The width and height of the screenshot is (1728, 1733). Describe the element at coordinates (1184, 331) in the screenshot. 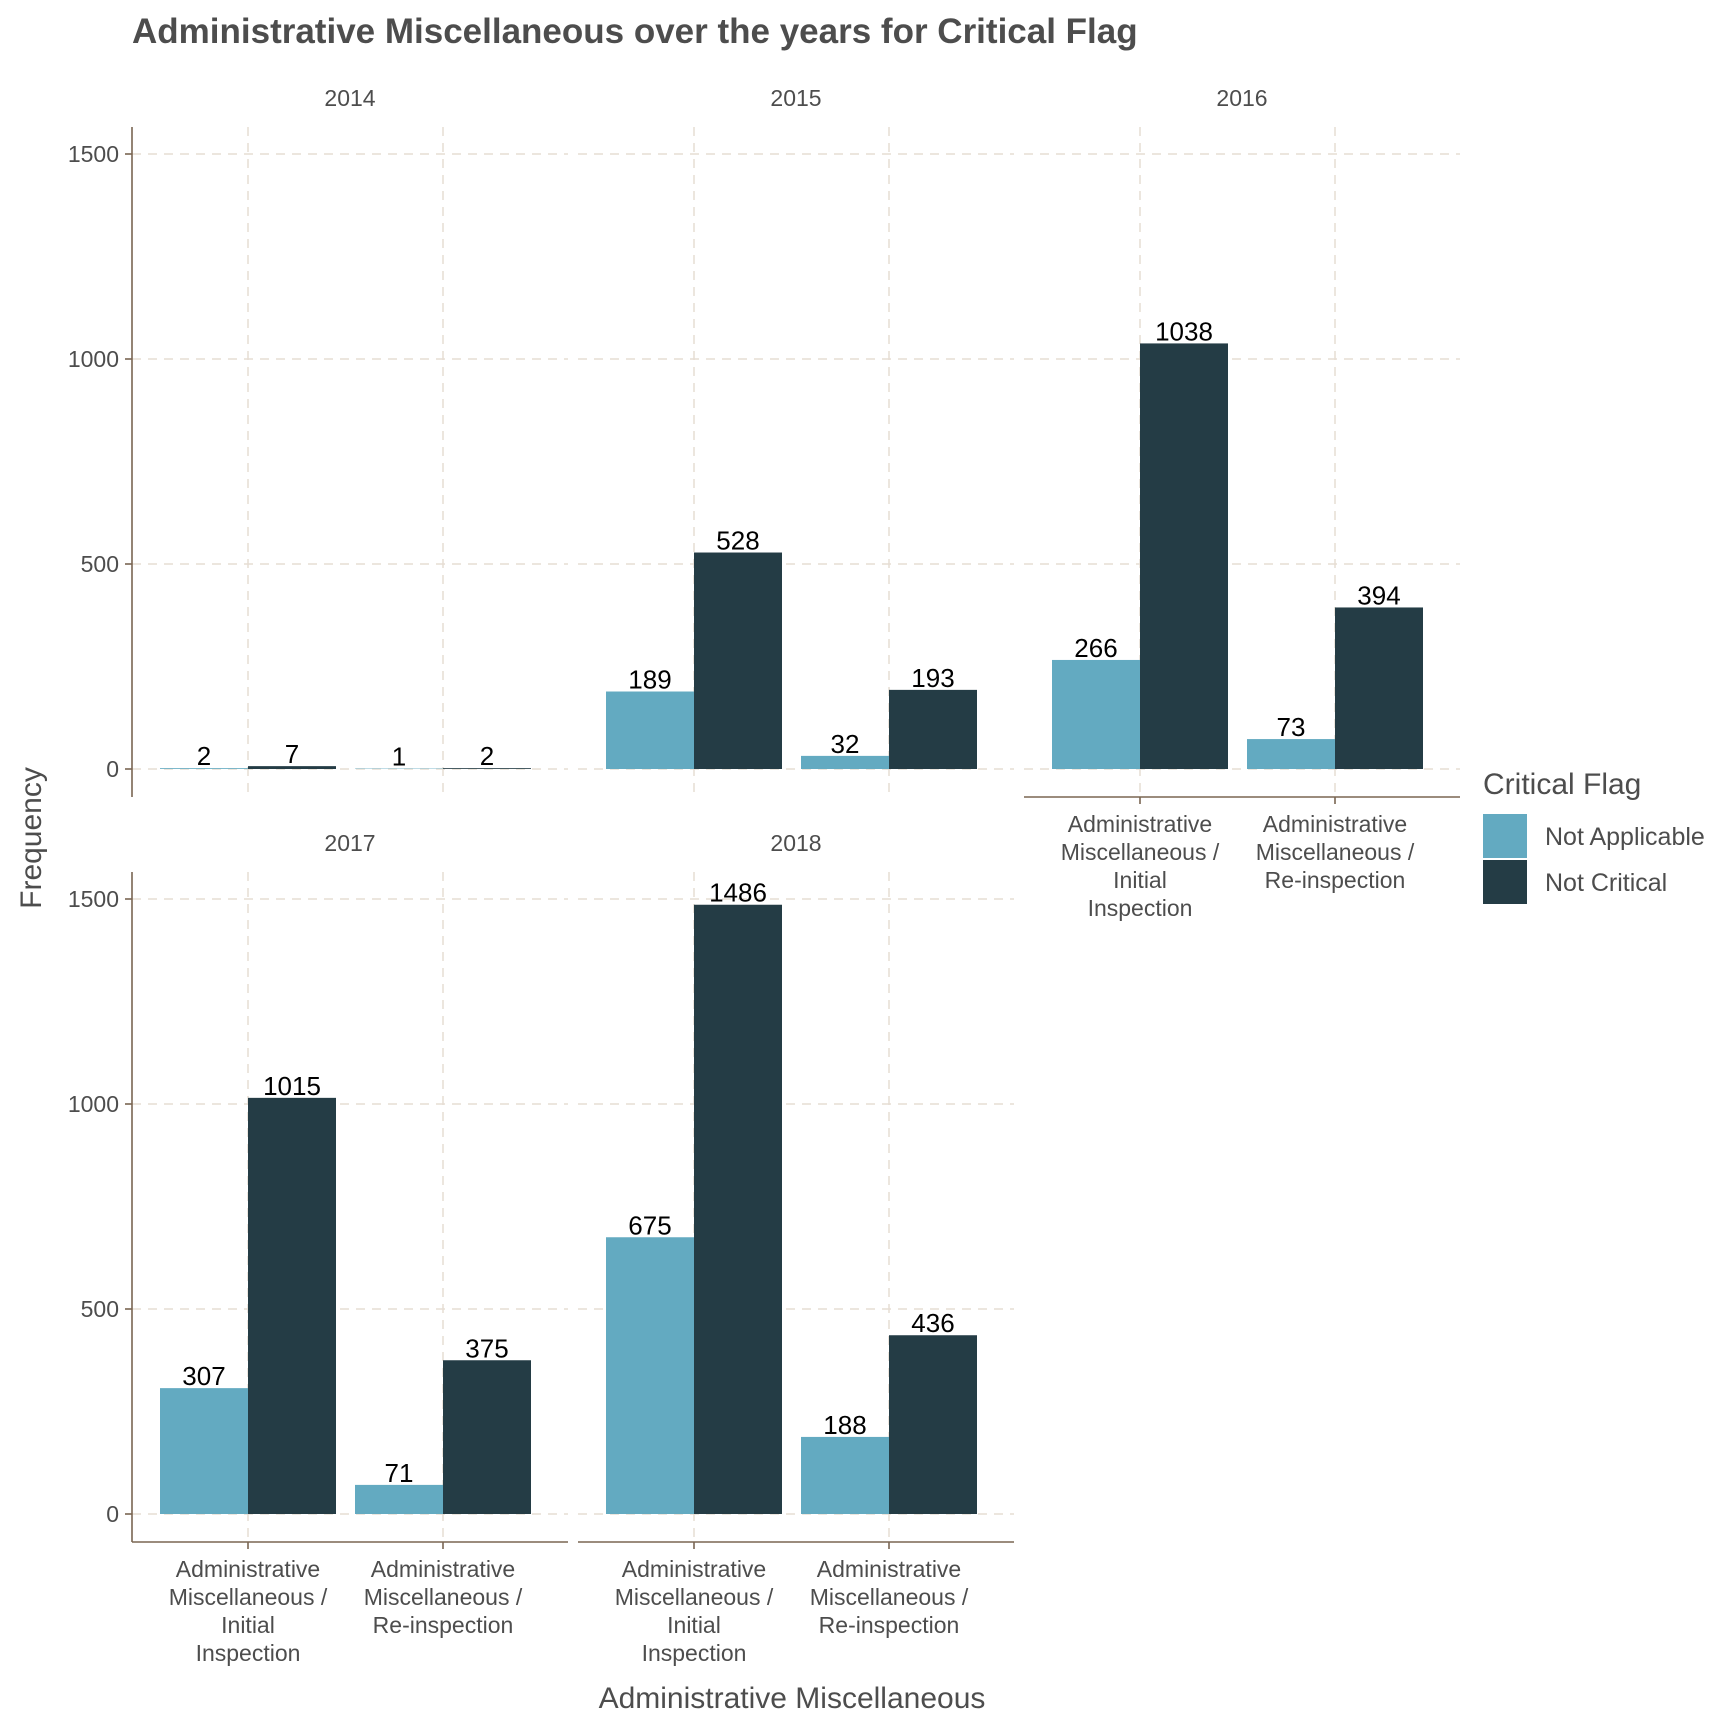

I see `data-label: 1038` at that location.